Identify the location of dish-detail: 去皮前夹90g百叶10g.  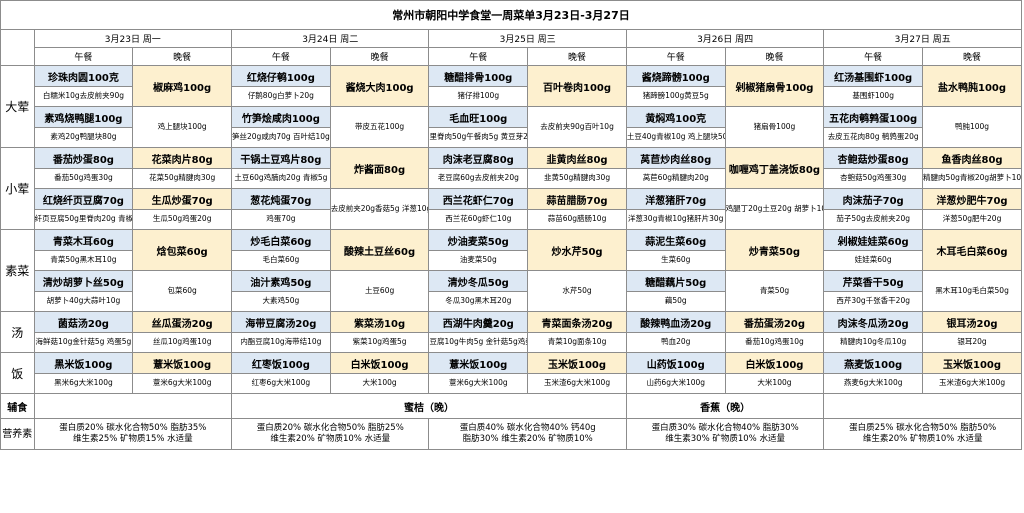
(577, 127).